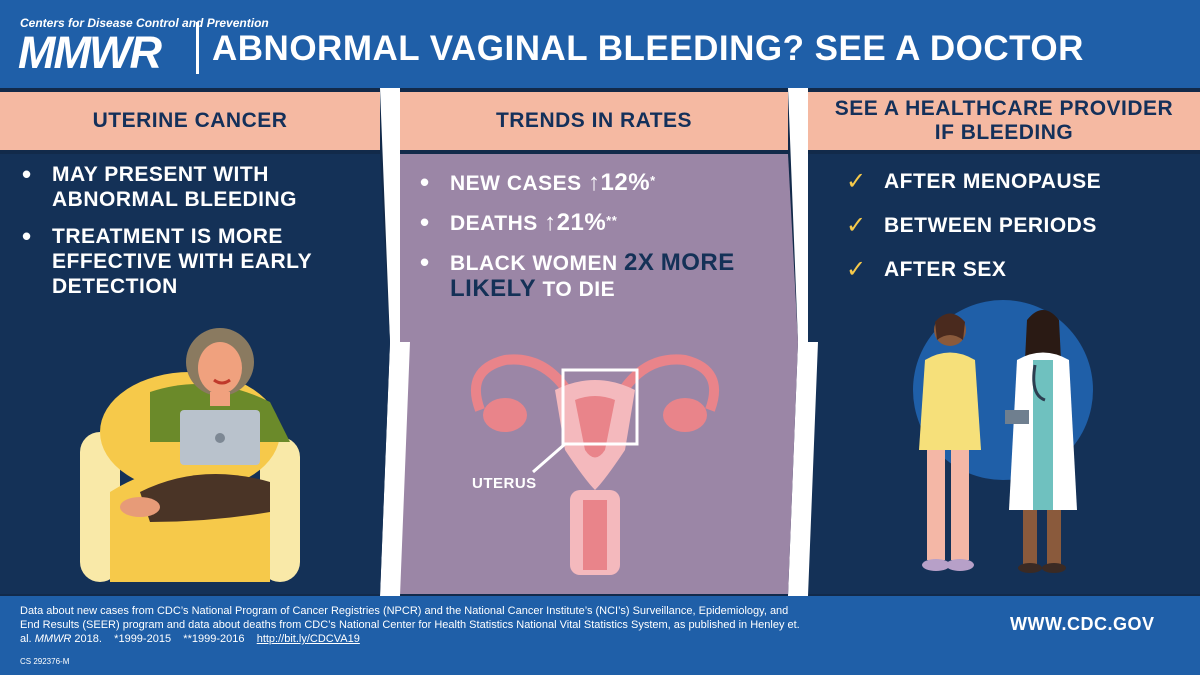  Describe the element at coordinates (990, 225) in the screenshot. I see `check-item-label: BETWEEN PERIODS` at that location.